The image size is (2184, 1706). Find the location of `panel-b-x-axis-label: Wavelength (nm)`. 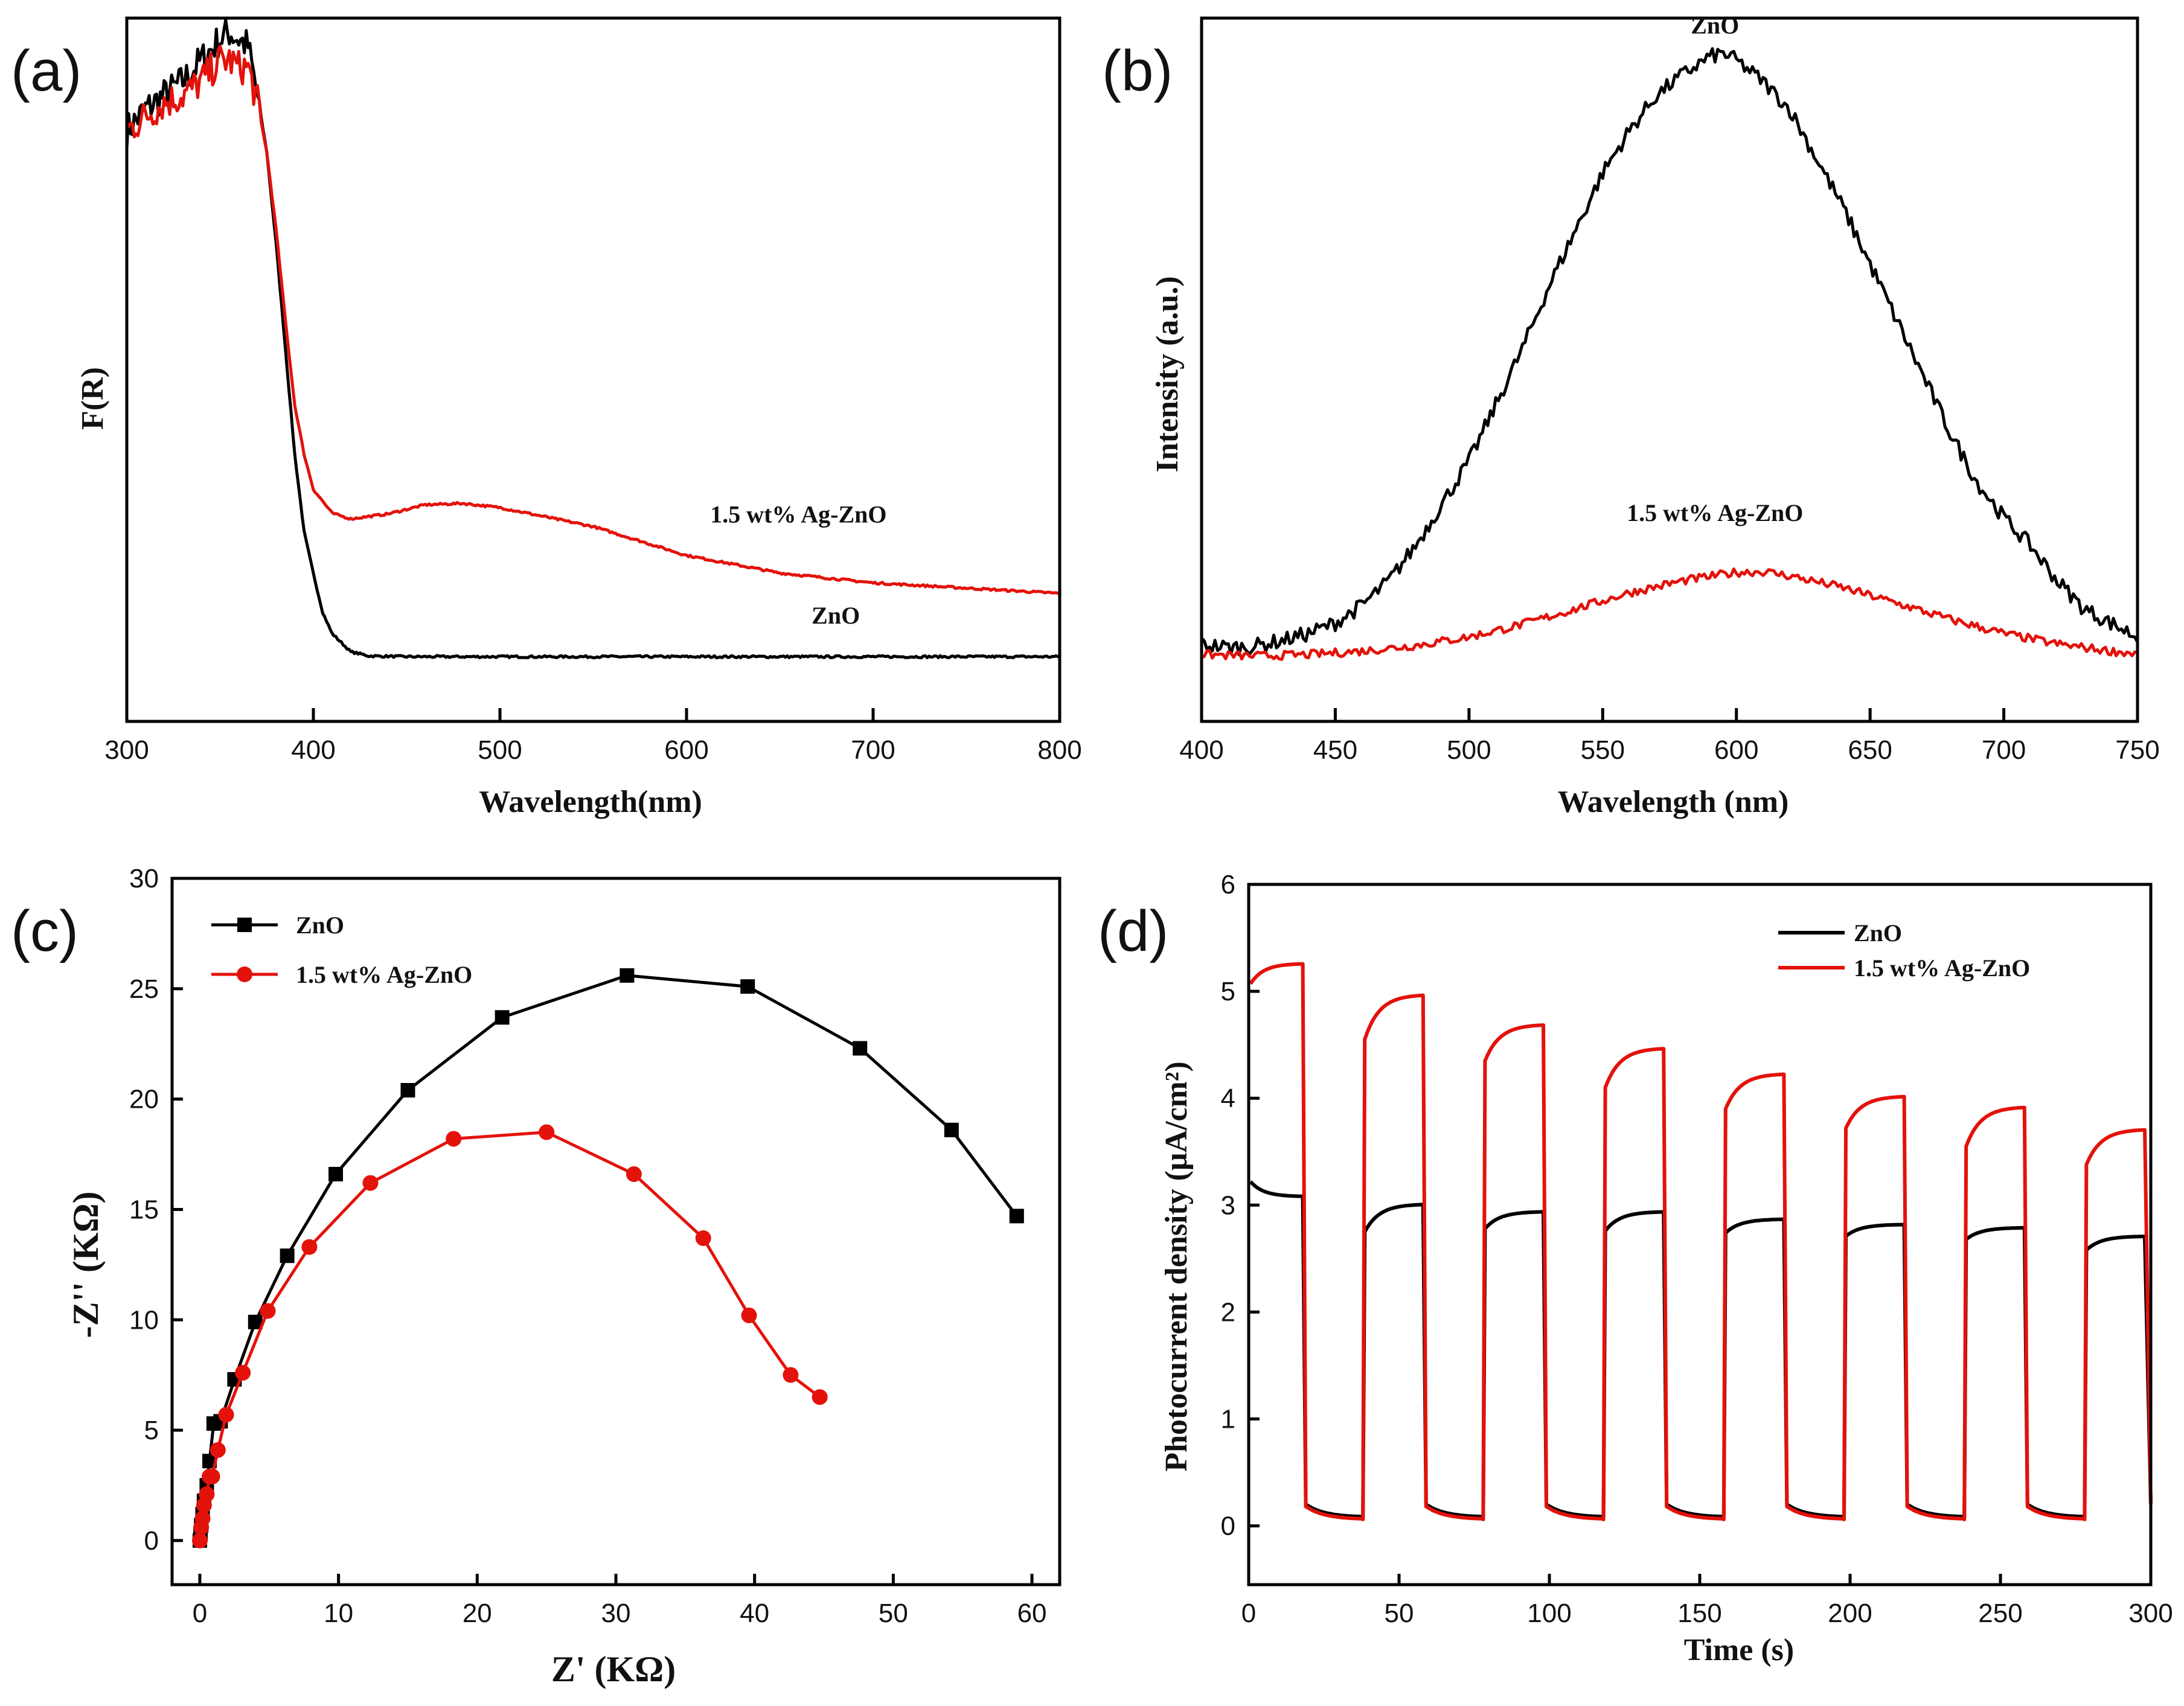

panel-b-x-axis-label: Wavelength (nm) is located at coordinates (1673, 802).